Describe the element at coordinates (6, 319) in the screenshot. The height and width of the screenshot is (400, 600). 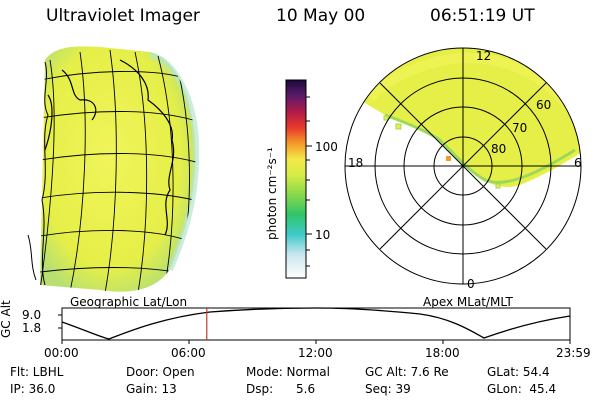
I see `altitude-axis-label: GC Alt` at that location.